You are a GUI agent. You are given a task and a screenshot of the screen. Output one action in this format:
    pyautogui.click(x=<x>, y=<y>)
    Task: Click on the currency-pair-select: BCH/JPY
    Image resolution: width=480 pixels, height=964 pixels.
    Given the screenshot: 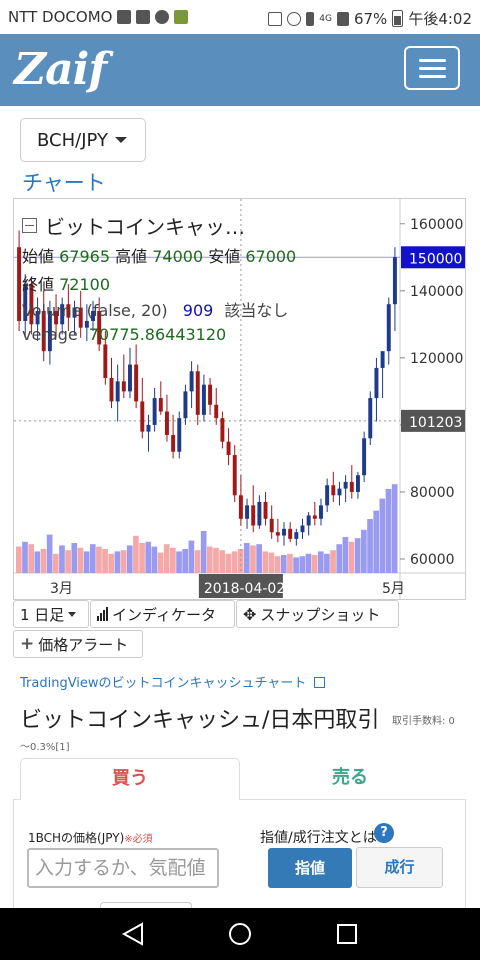 What is the action you would take?
    pyautogui.click(x=83, y=140)
    